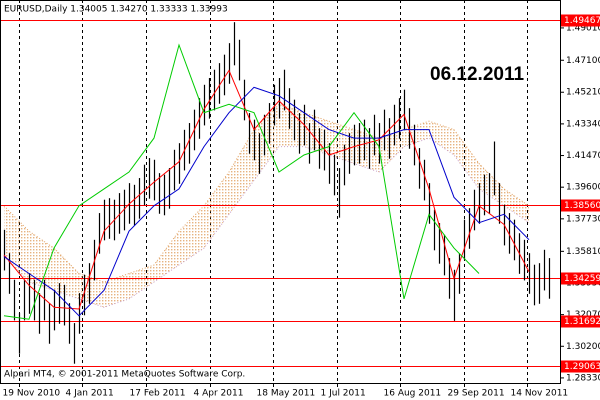  I want to click on level-label: 1.31692, so click(582, 322).